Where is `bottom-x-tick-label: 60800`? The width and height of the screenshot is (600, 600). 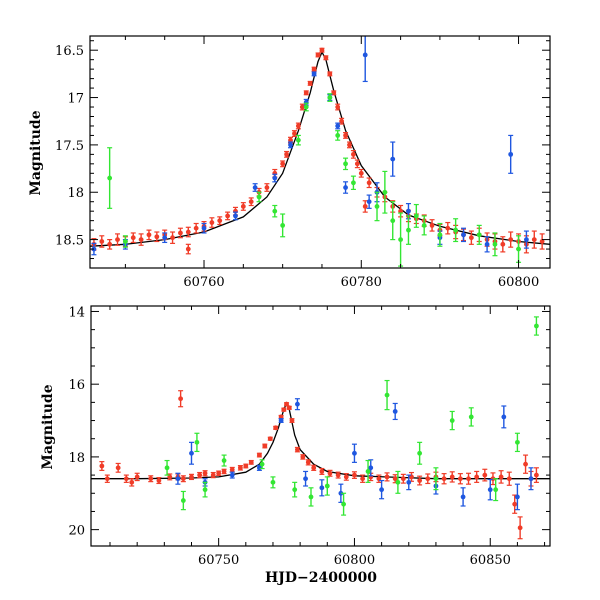 bottom-x-tick-label: 60800 is located at coordinates (354, 560).